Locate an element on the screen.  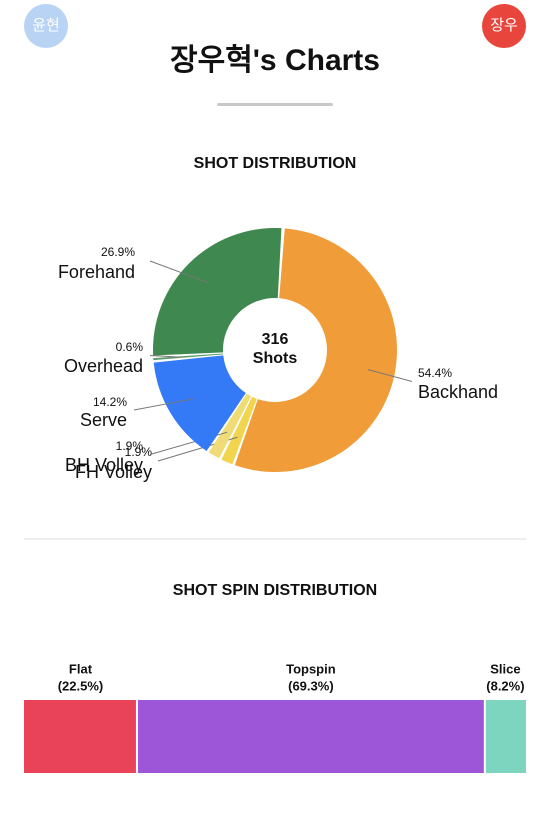
category-label: FH Volley is located at coordinates (113, 472).